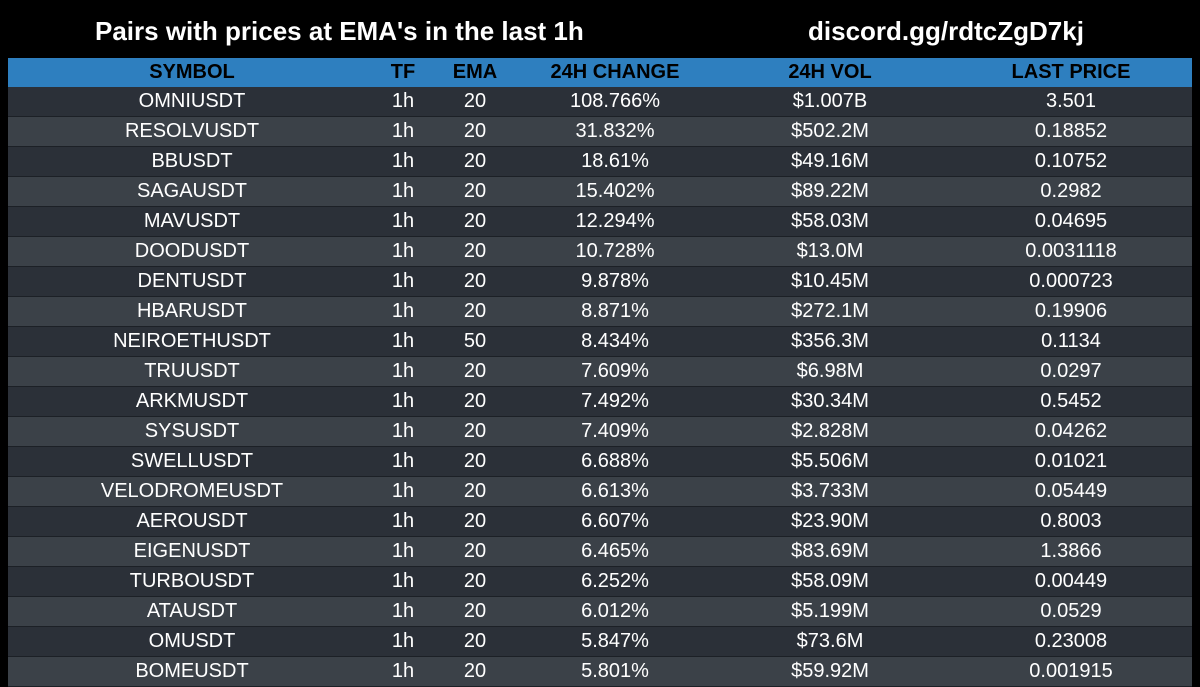 The width and height of the screenshot is (1200, 687). Describe the element at coordinates (475, 72) in the screenshot. I see `column-header-ema: EMA` at that location.